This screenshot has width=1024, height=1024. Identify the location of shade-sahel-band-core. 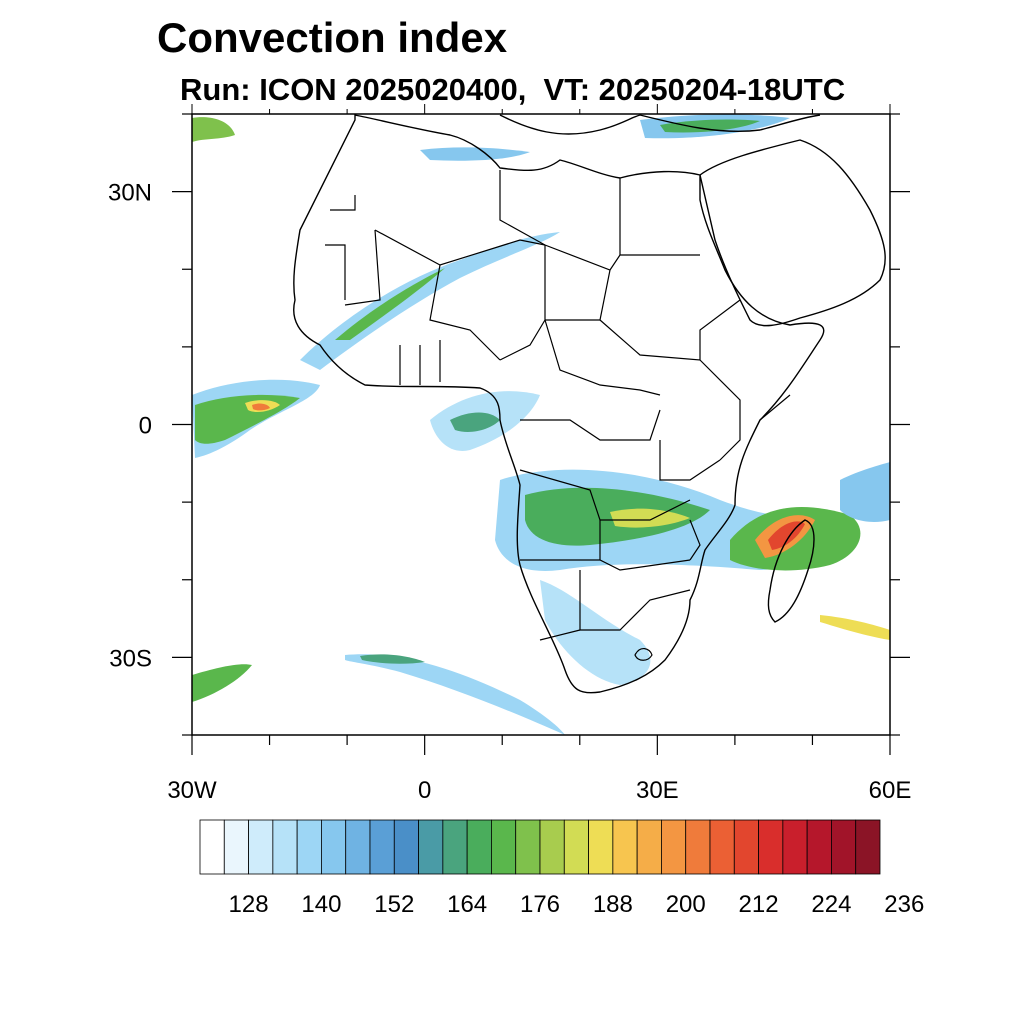
(390, 304).